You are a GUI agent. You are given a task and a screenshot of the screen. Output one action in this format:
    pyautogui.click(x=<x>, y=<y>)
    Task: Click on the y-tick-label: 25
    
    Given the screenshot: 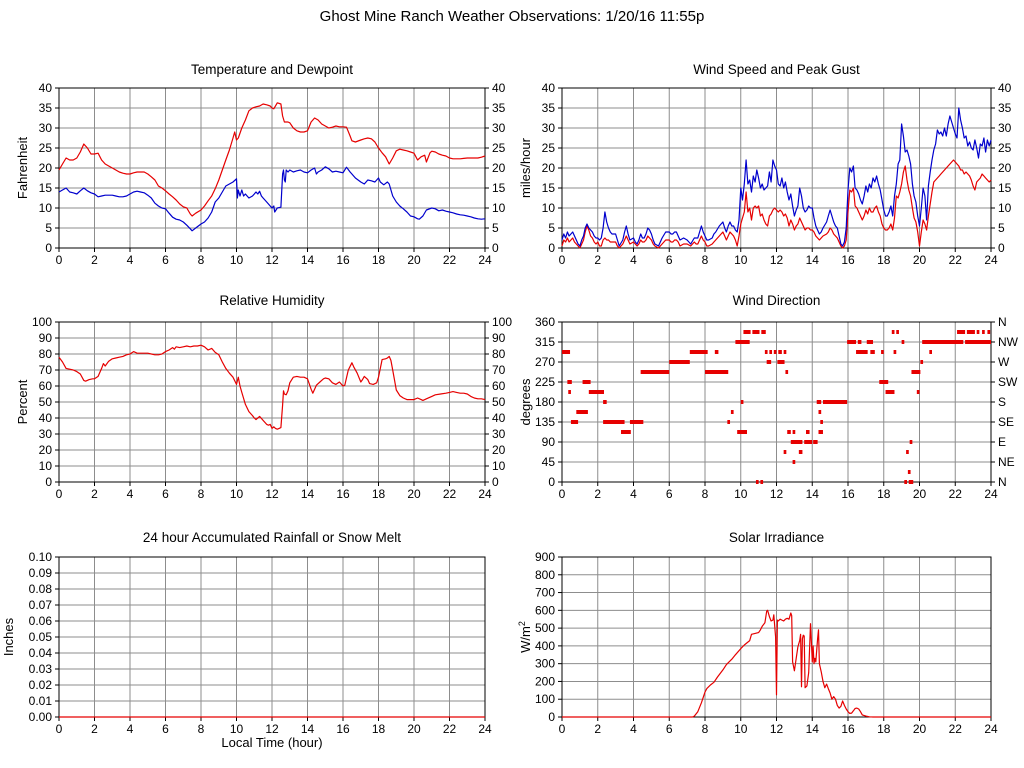 What is the action you would take?
    pyautogui.click(x=46, y=148)
    